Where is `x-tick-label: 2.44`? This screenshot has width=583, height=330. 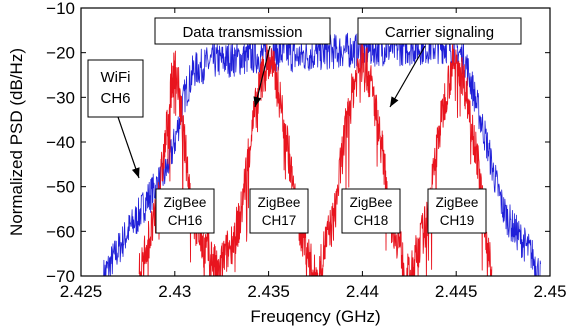
x-tick-label: 2.44 is located at coordinates (362, 291).